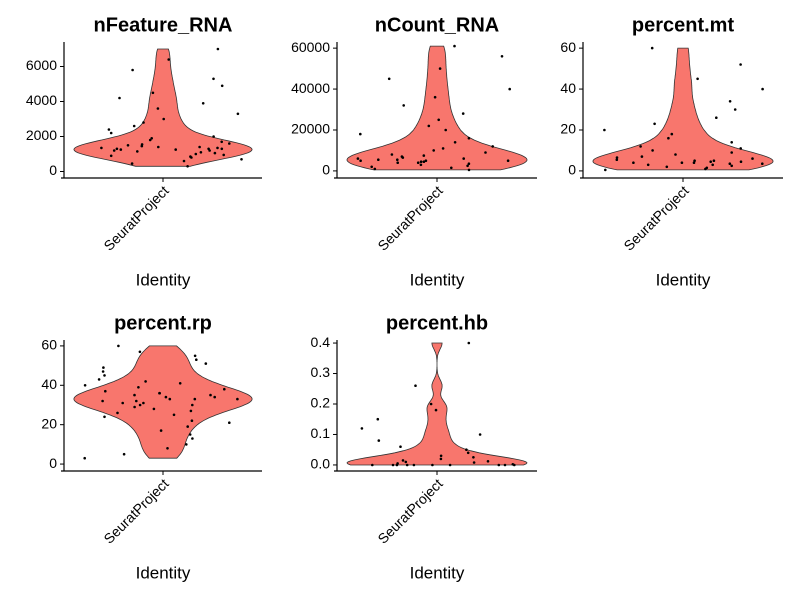  Describe the element at coordinates (310, 88) in the screenshot. I see `y-tick-label: 40000` at that location.